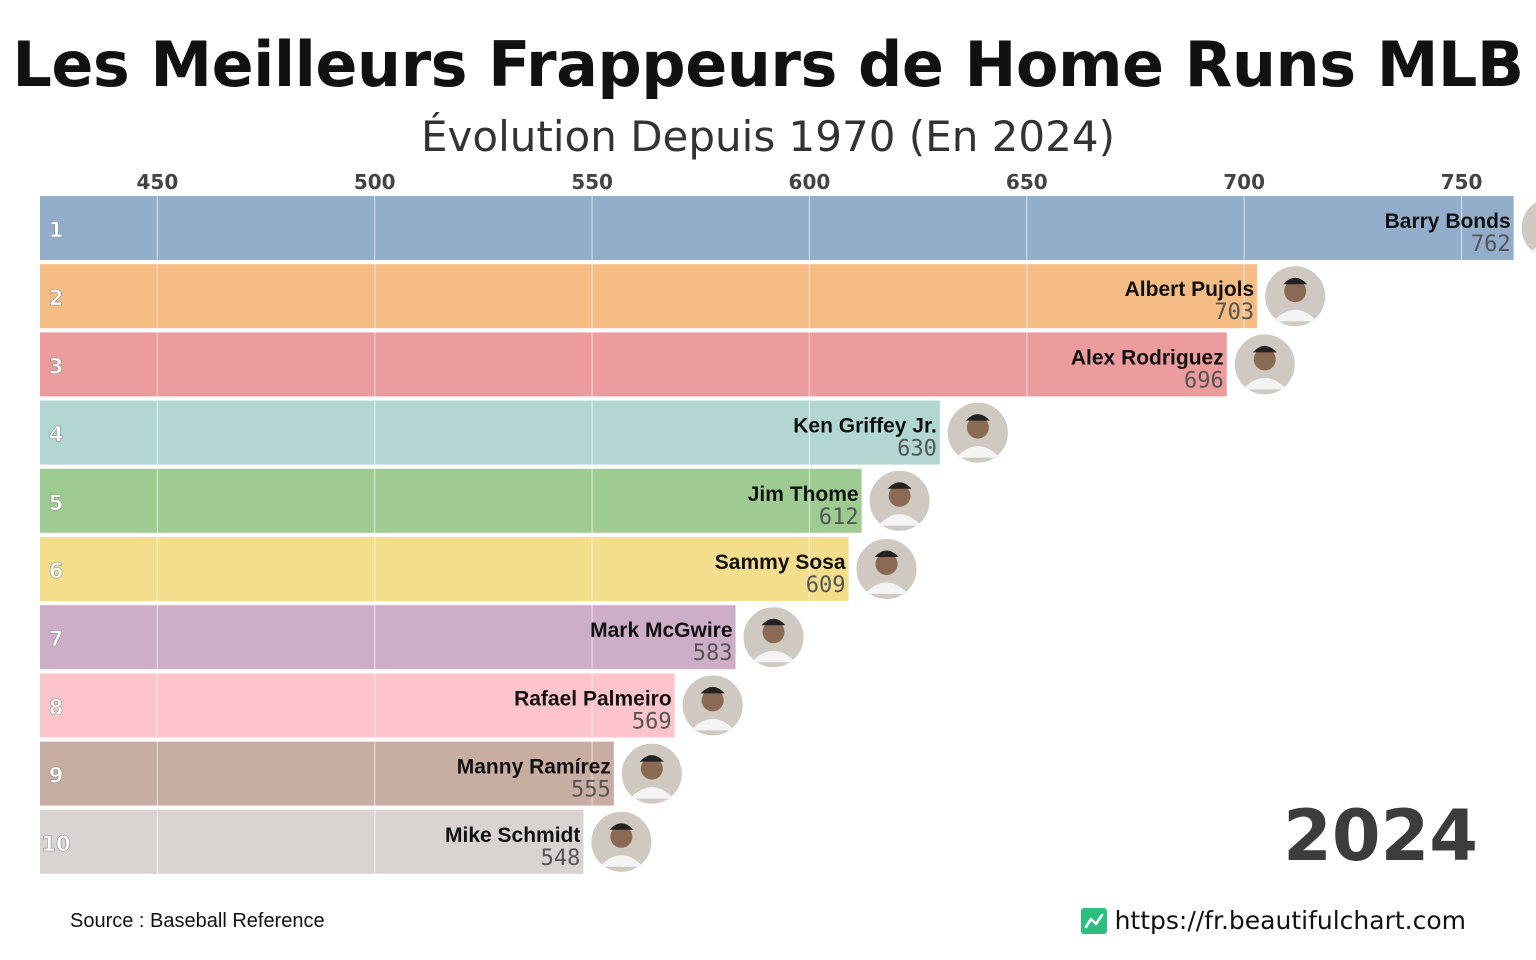 This screenshot has width=1536, height=960. What do you see at coordinates (56, 298) in the screenshot?
I see `rank-label: 2` at bounding box center [56, 298].